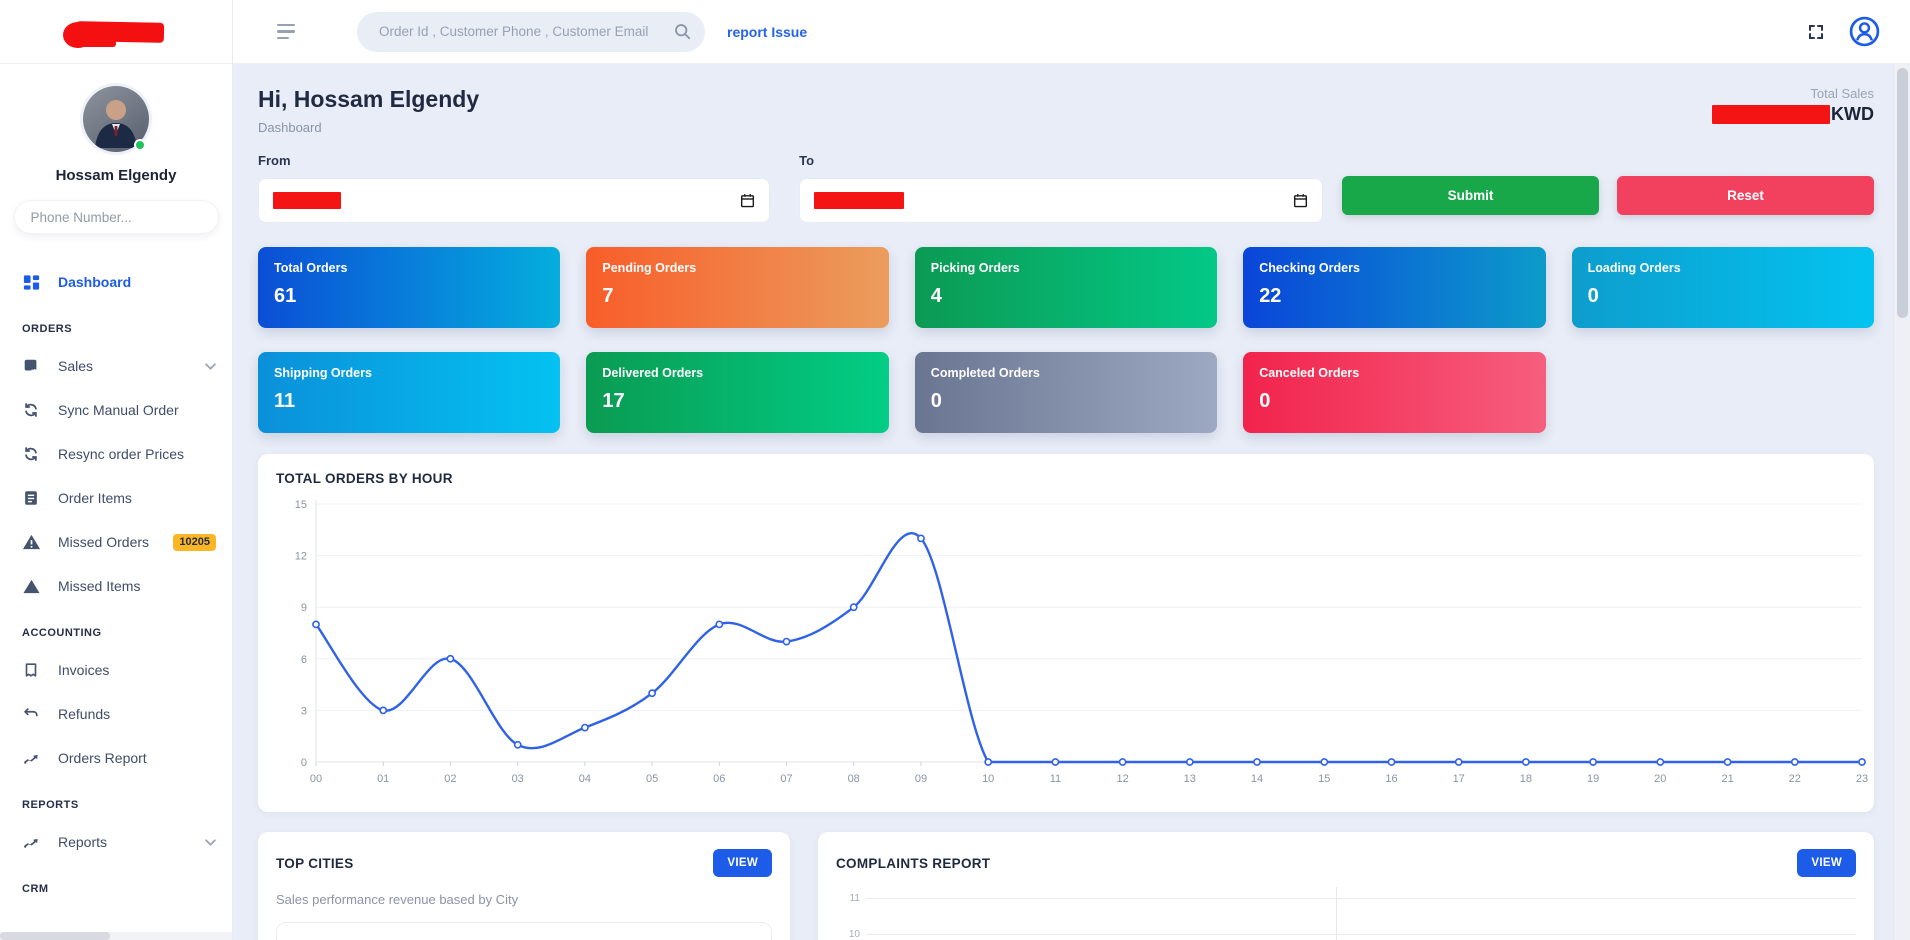  Describe the element at coordinates (1634, 268) in the screenshot. I see `stat-card-label: Loading Orders` at that location.